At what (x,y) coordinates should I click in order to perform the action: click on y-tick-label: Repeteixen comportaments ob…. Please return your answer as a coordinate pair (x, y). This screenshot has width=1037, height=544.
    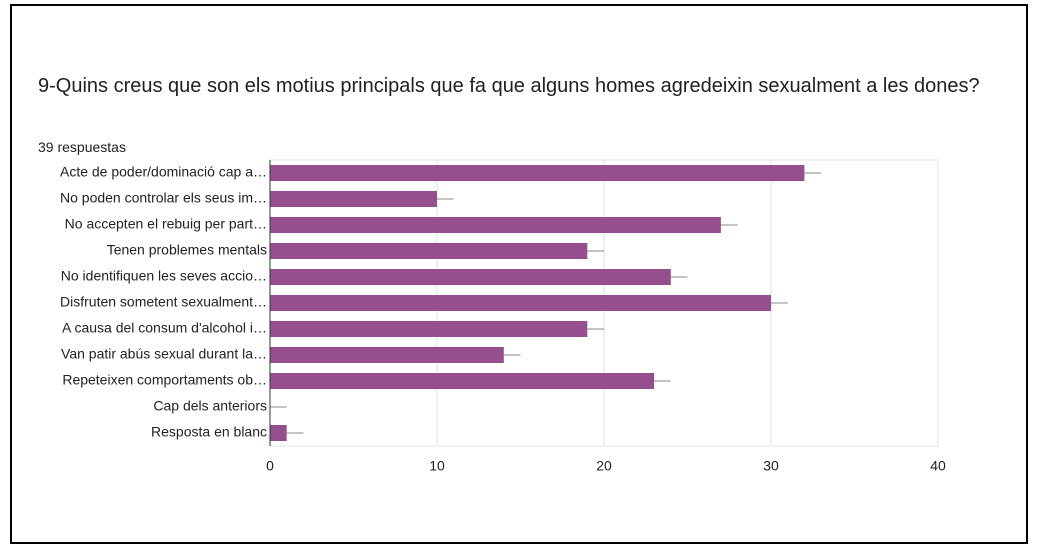
    Looking at the image, I should click on (164, 380).